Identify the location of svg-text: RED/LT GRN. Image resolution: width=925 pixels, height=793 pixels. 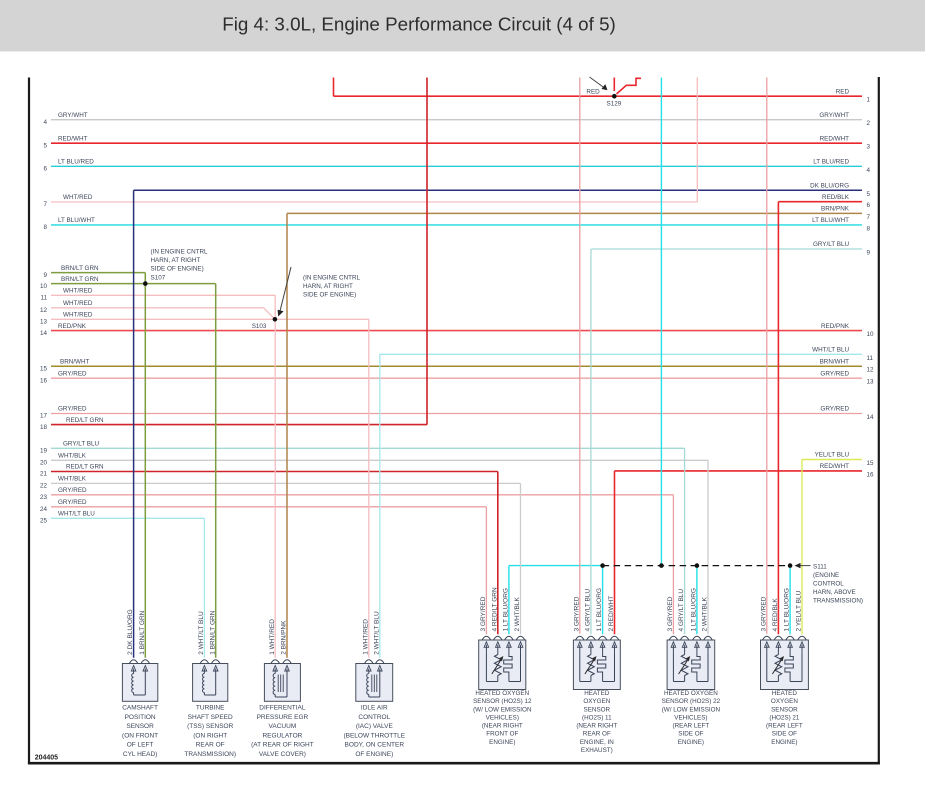
(85, 467).